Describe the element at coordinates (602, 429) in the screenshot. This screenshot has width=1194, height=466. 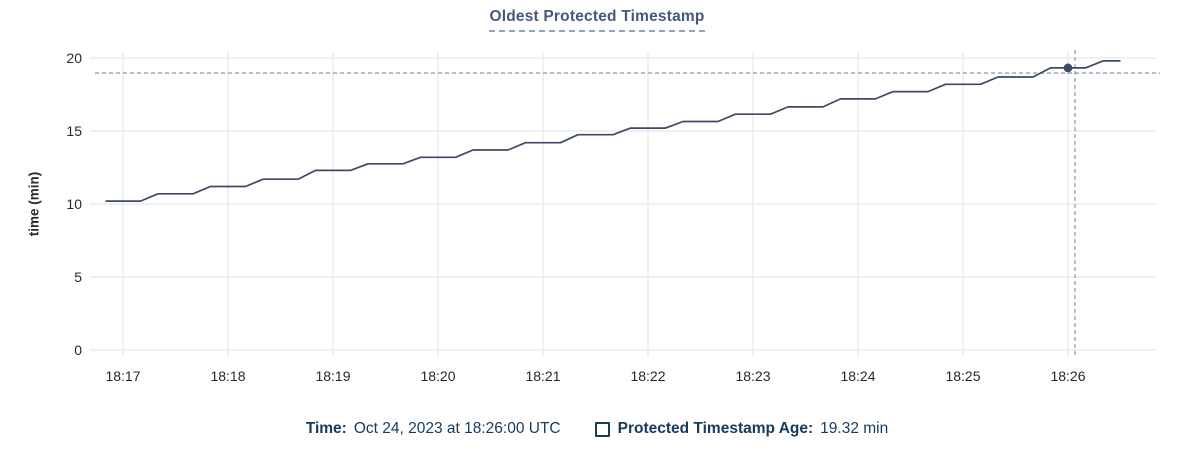
I see `unchecked-square-icon` at that location.